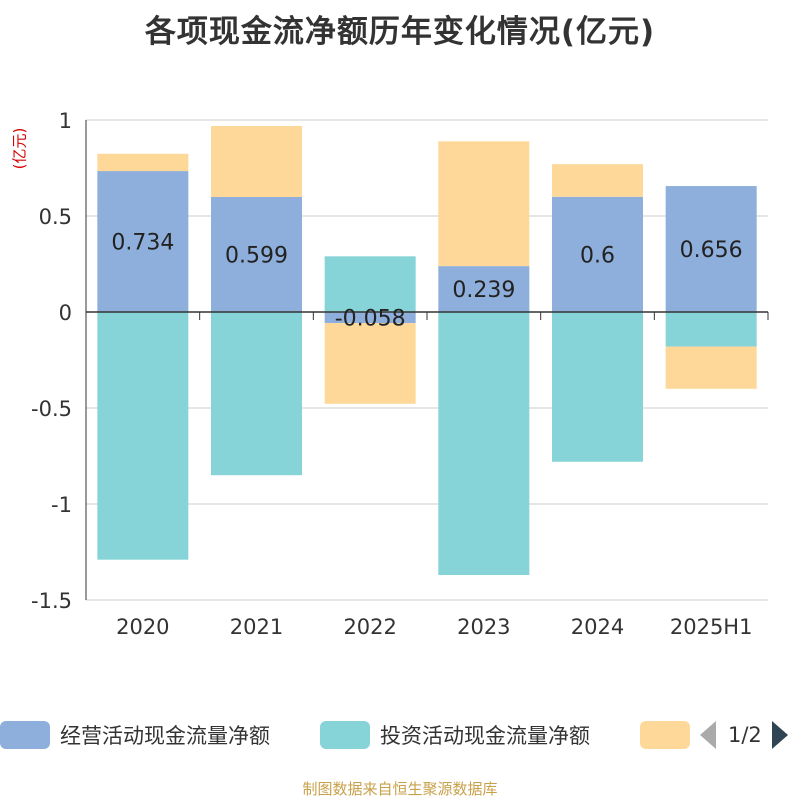  I want to click on data-label: 0.6, so click(597, 255).